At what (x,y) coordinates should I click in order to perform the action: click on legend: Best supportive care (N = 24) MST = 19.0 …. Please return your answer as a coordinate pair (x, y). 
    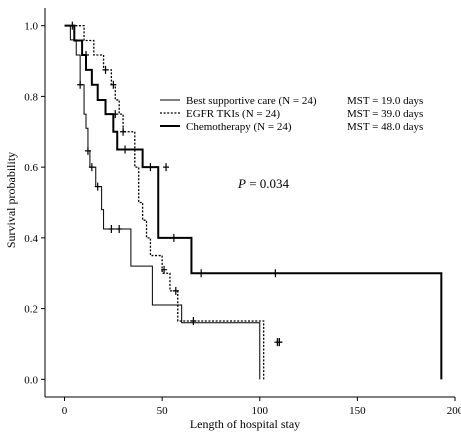
    Looking at the image, I should click on (291, 114).